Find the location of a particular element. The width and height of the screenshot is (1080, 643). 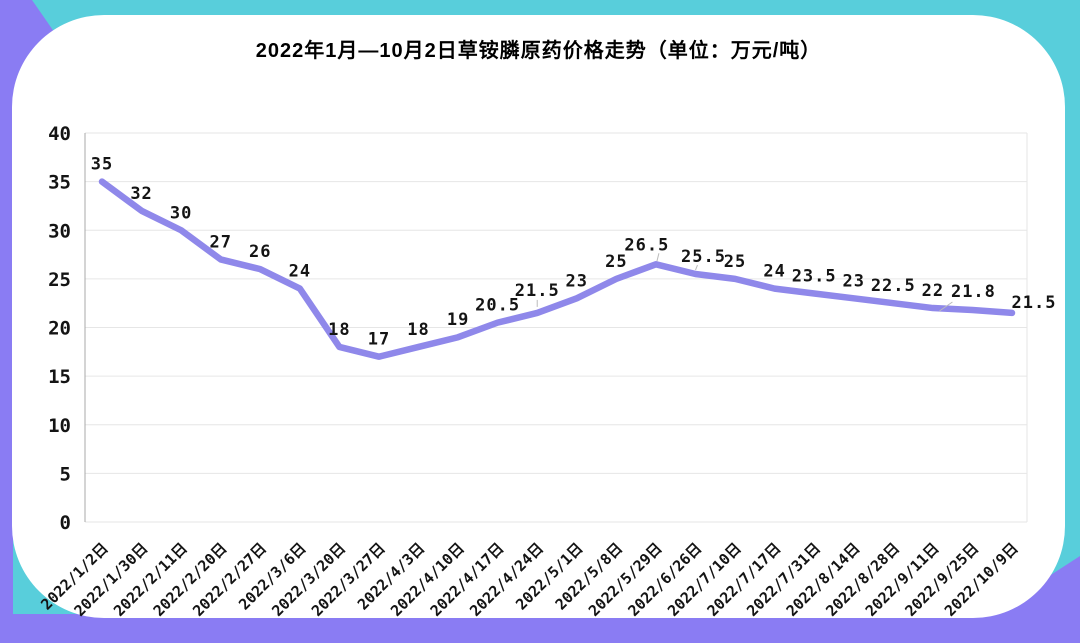

data-label: 26 is located at coordinates (260, 252).